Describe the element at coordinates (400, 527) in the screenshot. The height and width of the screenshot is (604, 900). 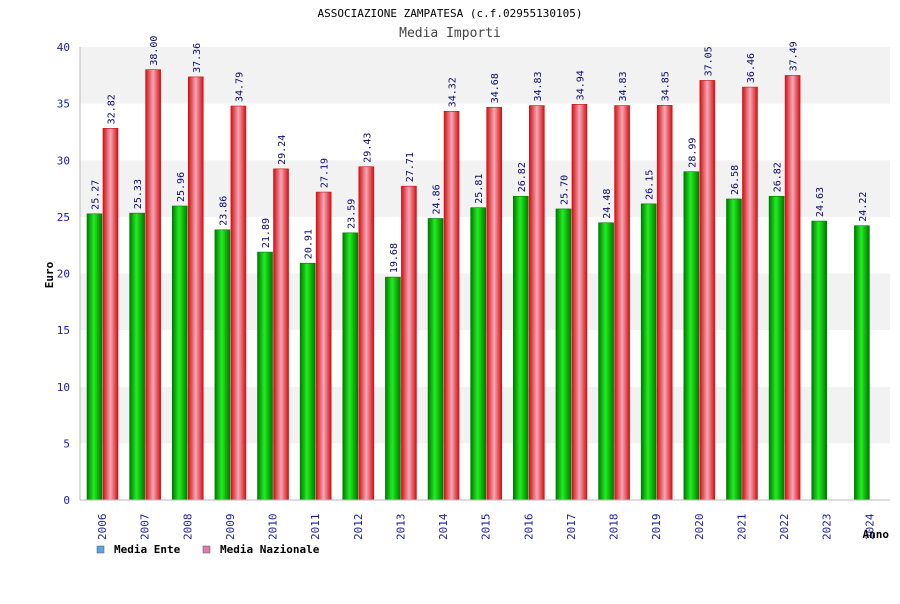
I see `x-tick-label: 2013` at that location.